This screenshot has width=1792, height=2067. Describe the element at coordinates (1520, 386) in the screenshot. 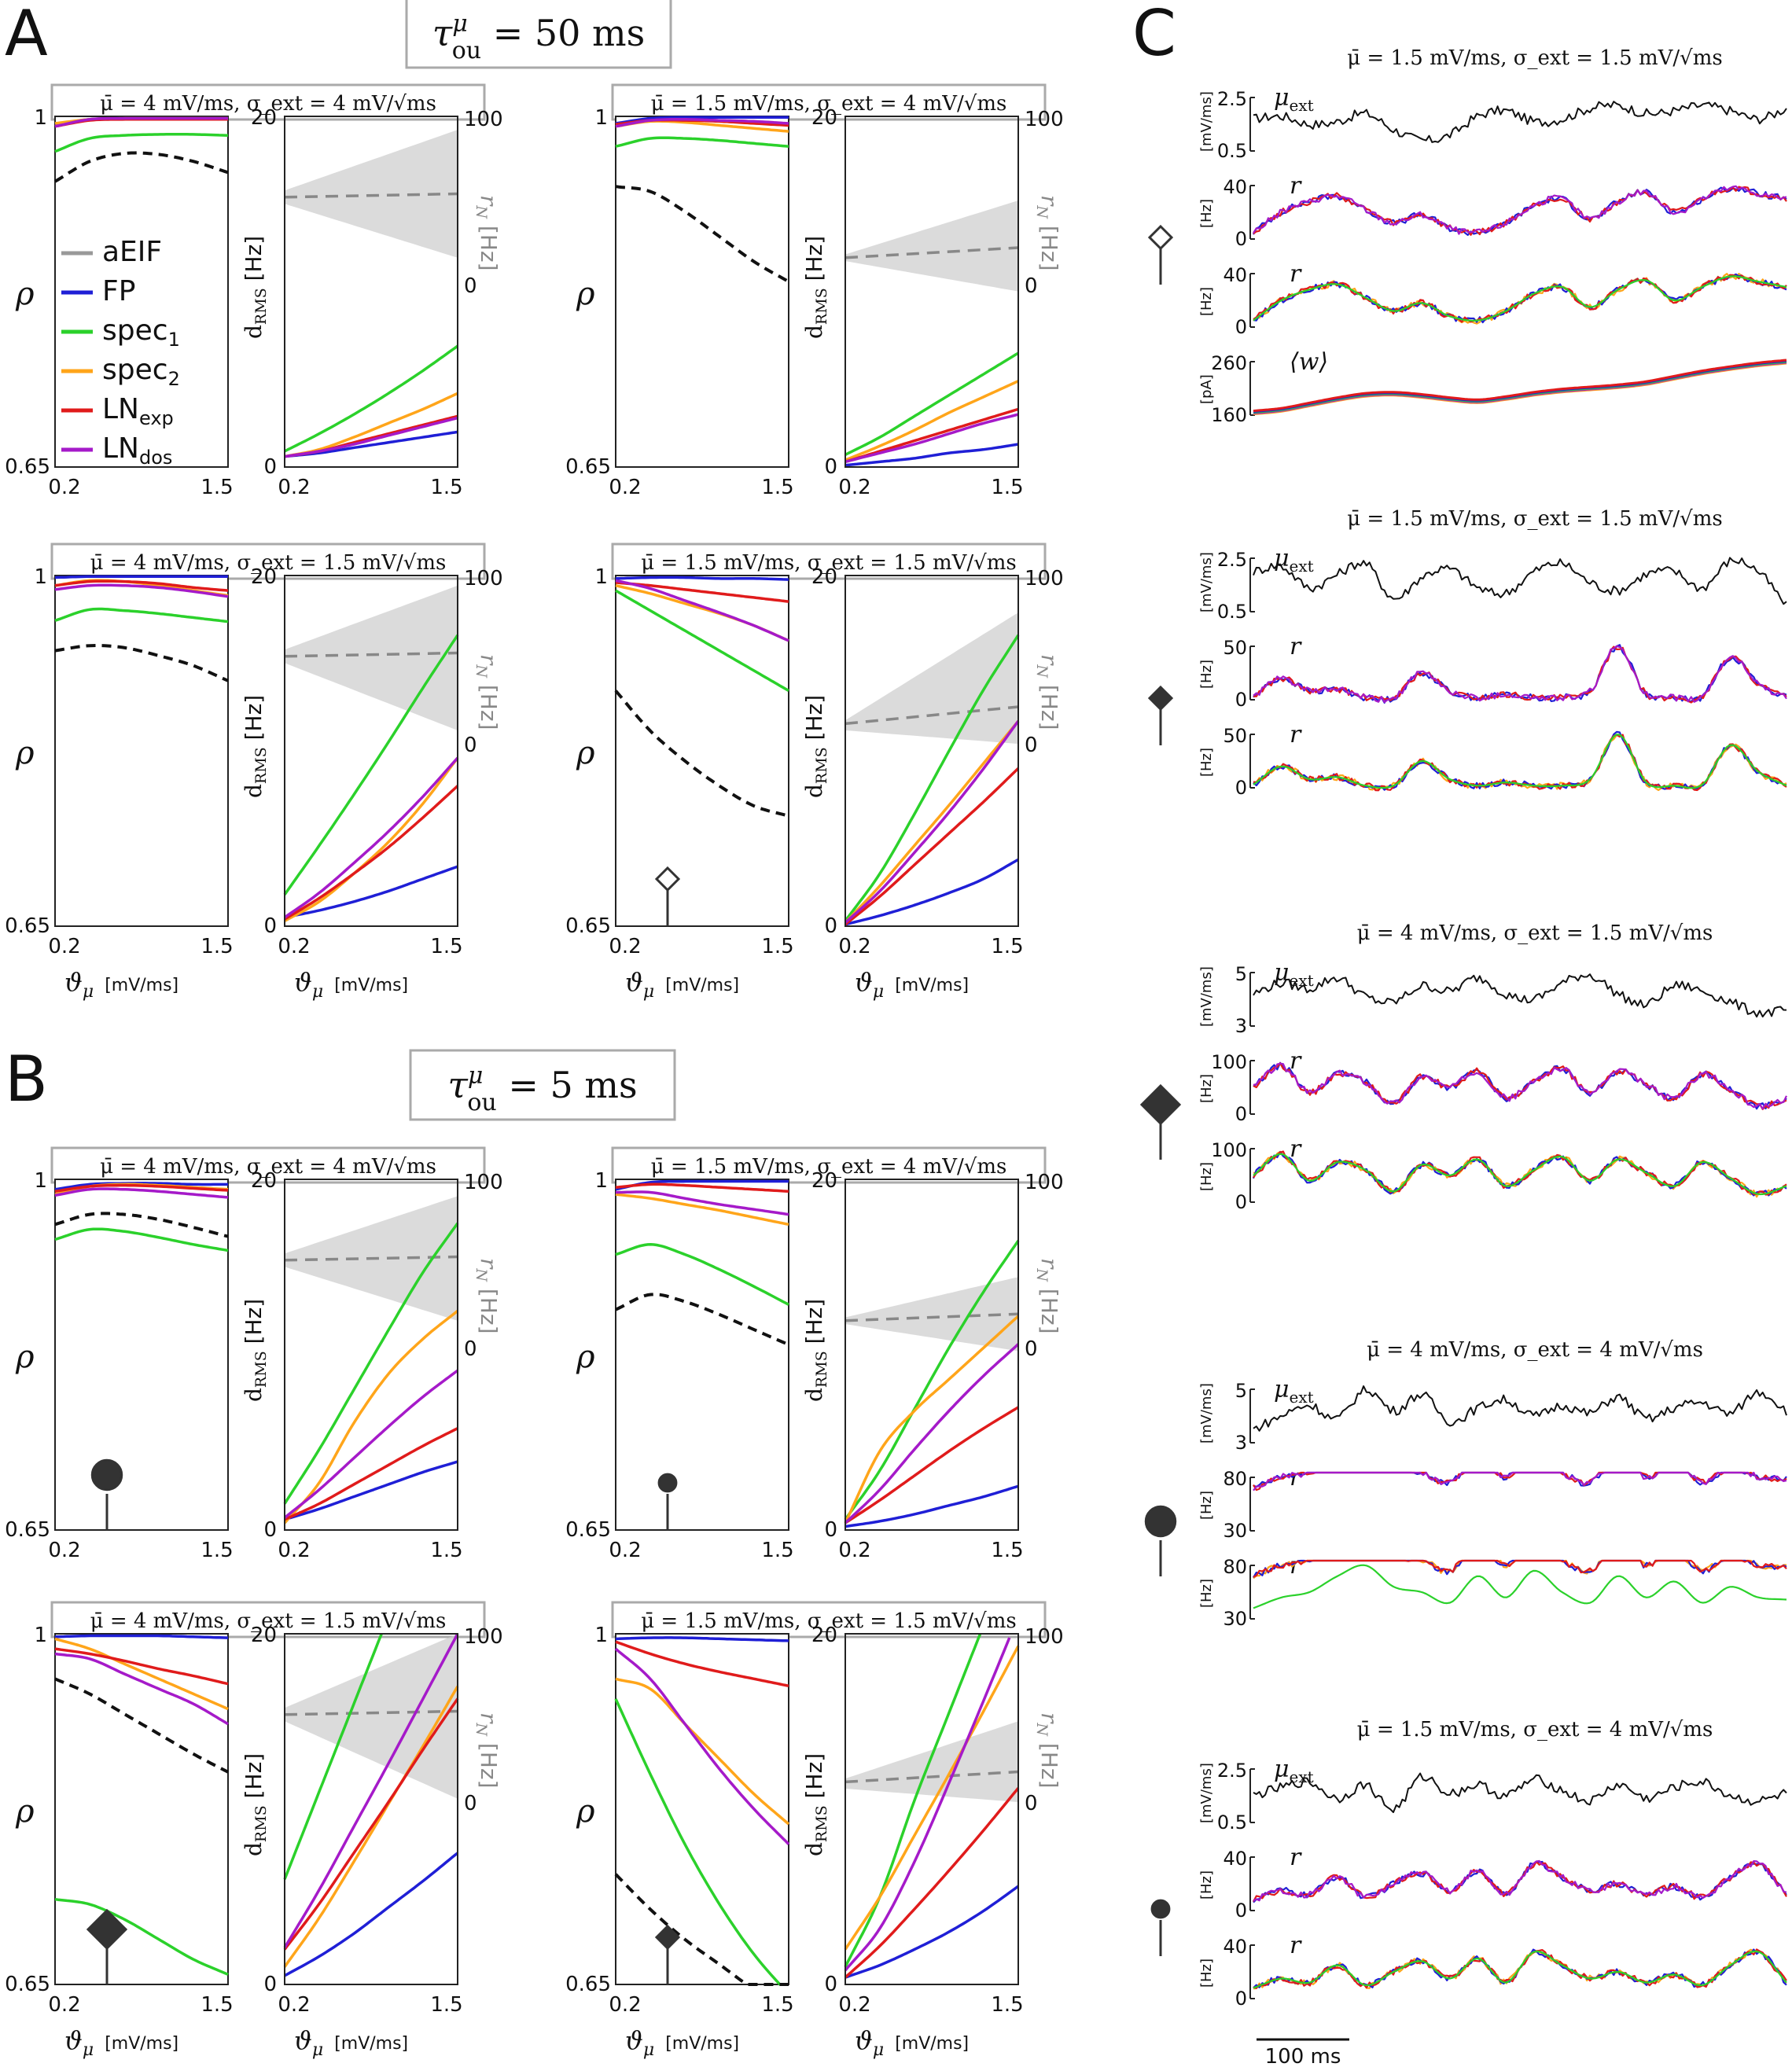

I see `c-w-line-LNexp` at that location.